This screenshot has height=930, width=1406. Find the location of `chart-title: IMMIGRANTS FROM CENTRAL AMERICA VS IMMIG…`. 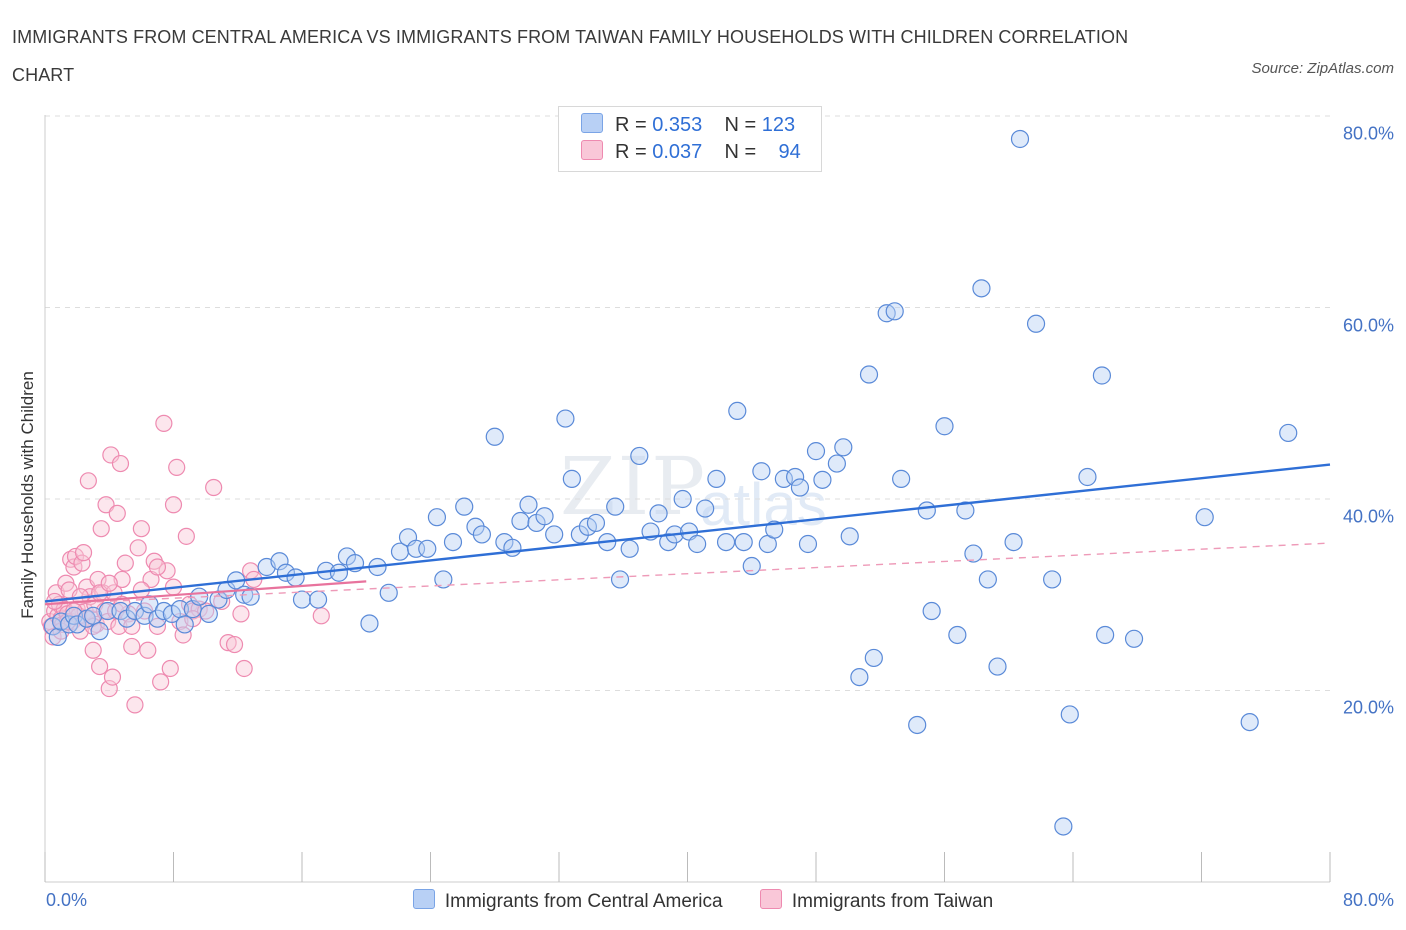

chart-title: IMMIGRANTS FROM CENTRAL AMERICA VS IMMIG… is located at coordinates (570, 56).